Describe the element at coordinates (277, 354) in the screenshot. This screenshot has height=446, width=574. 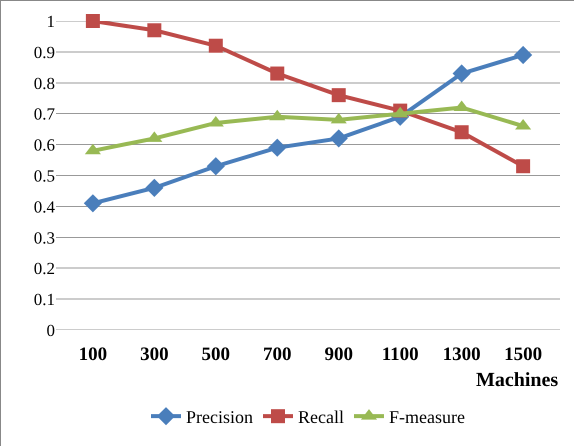
I see `x-tick-label: 700` at that location.